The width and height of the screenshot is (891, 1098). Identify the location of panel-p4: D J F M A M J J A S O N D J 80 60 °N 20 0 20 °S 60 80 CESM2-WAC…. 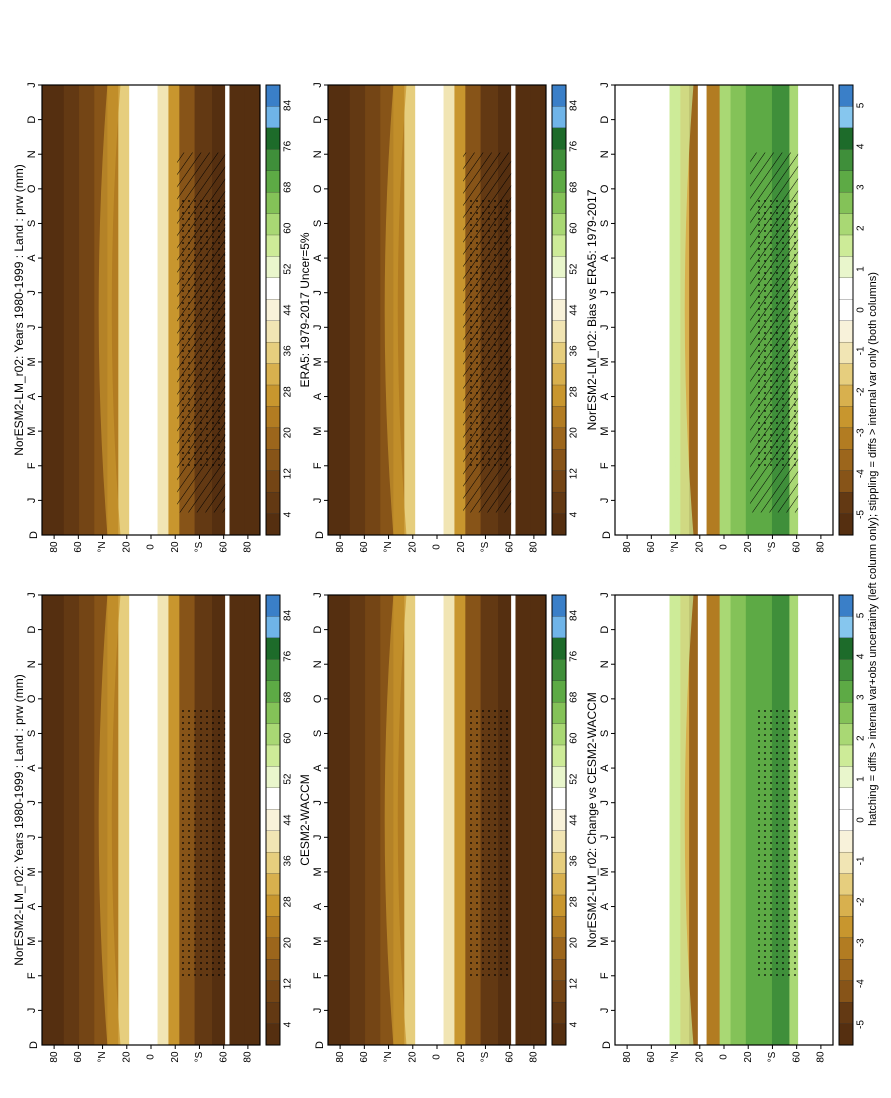
(438, 827).